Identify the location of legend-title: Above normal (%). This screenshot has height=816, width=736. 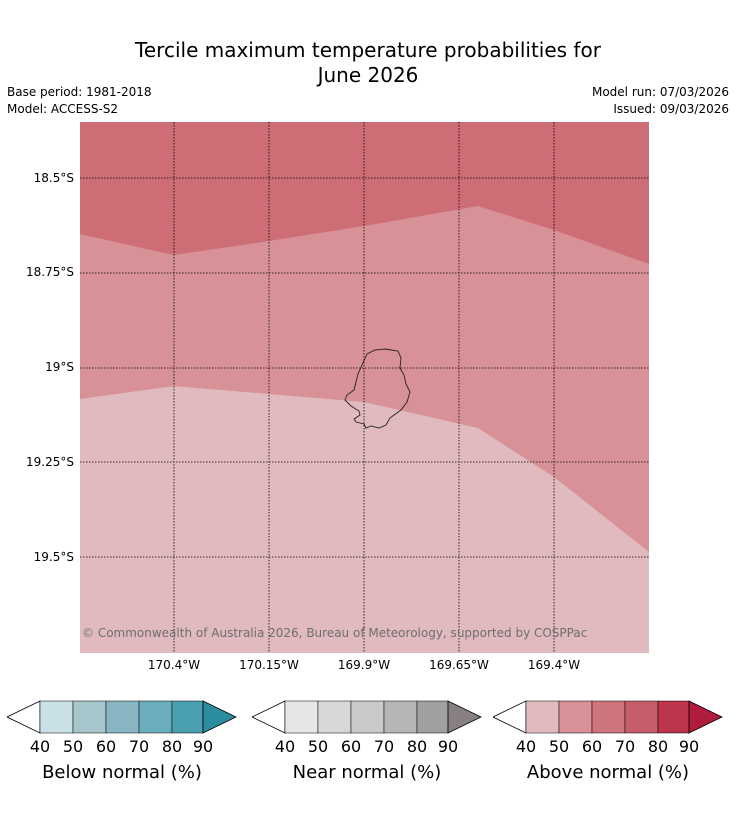
(608, 772).